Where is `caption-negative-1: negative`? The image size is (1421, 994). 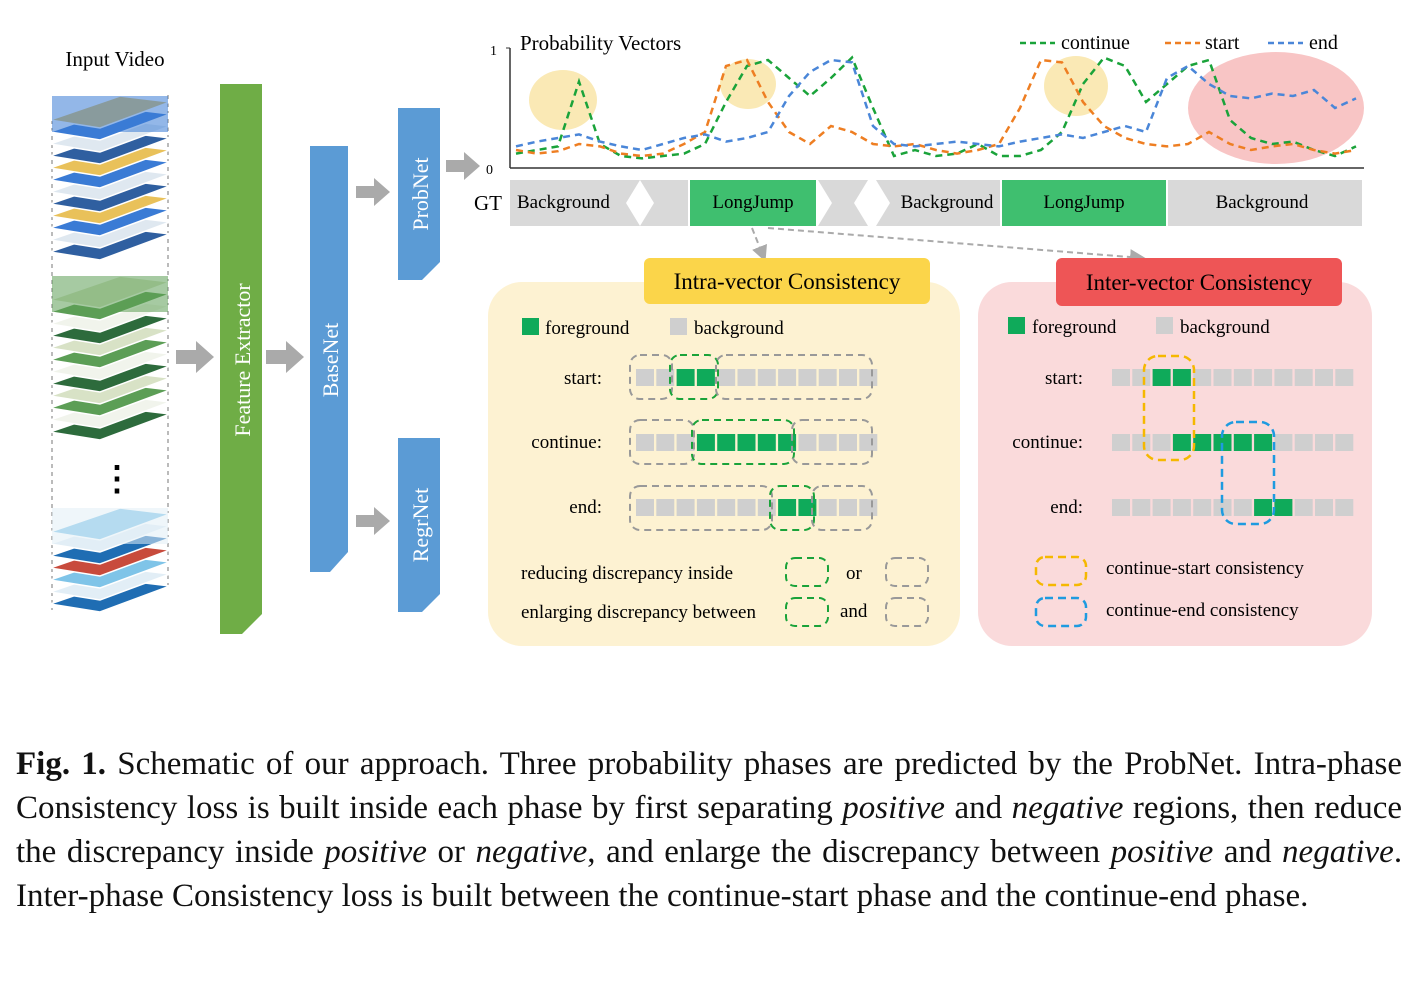
caption-negative-1: negative is located at coordinates (1067, 808).